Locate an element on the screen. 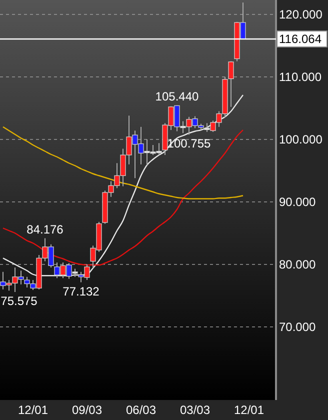 This screenshot has width=328, height=420. line-series is located at coordinates (123, 163).